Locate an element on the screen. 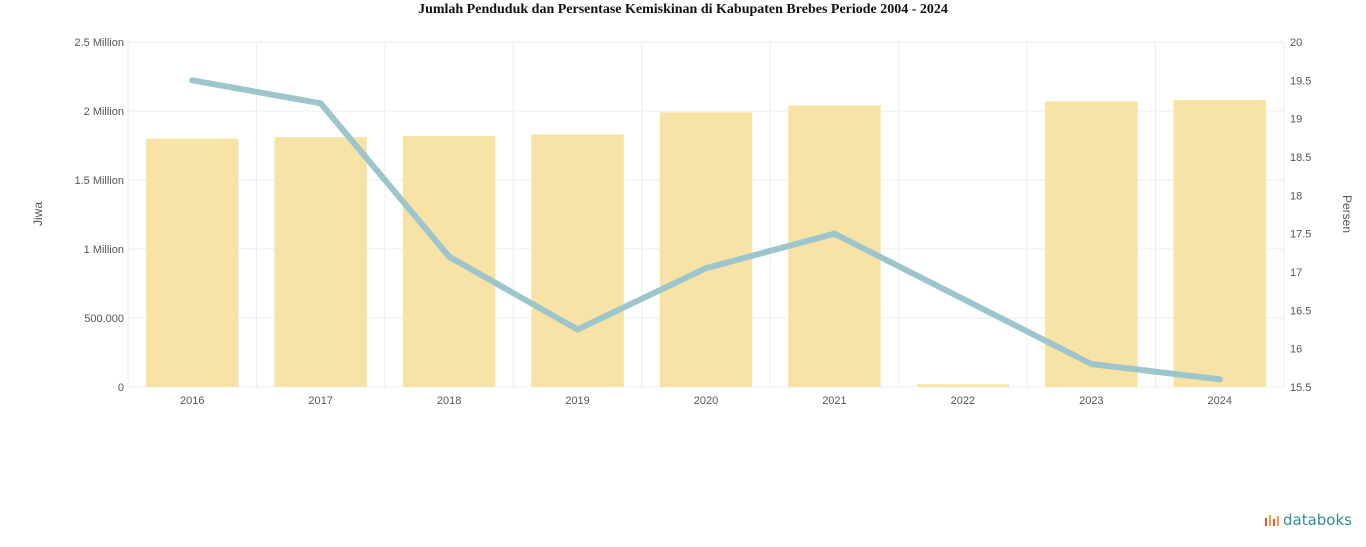 The image size is (1366, 547). x-tick-label: 2016 is located at coordinates (192, 401).